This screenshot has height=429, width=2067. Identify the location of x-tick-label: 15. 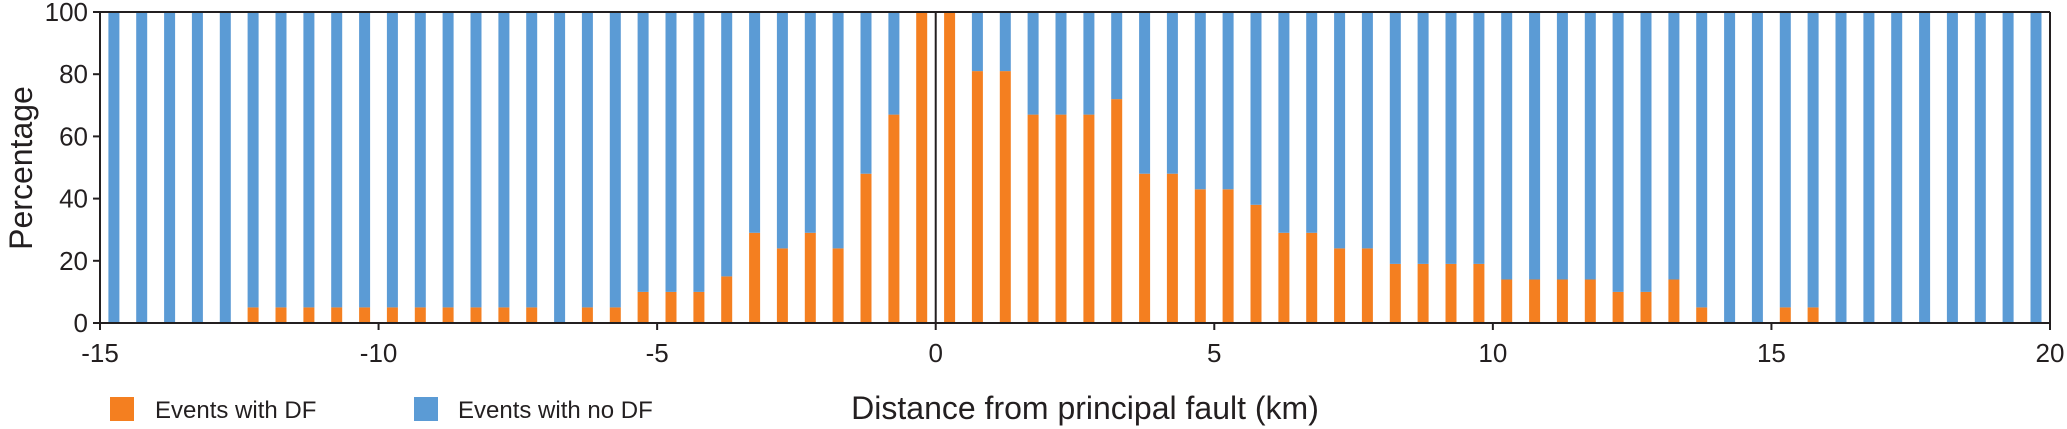
(1771, 353).